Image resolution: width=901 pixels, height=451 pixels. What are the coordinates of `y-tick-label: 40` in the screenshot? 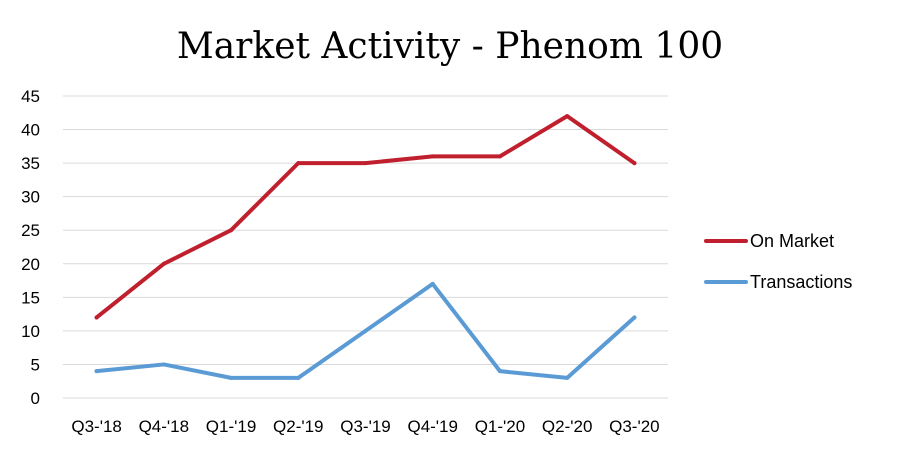 It's located at (30, 130).